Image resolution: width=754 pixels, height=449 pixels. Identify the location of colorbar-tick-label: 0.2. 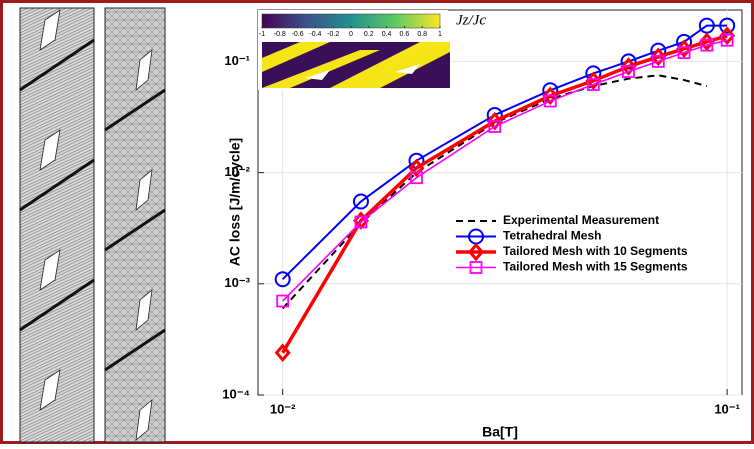
(369, 34).